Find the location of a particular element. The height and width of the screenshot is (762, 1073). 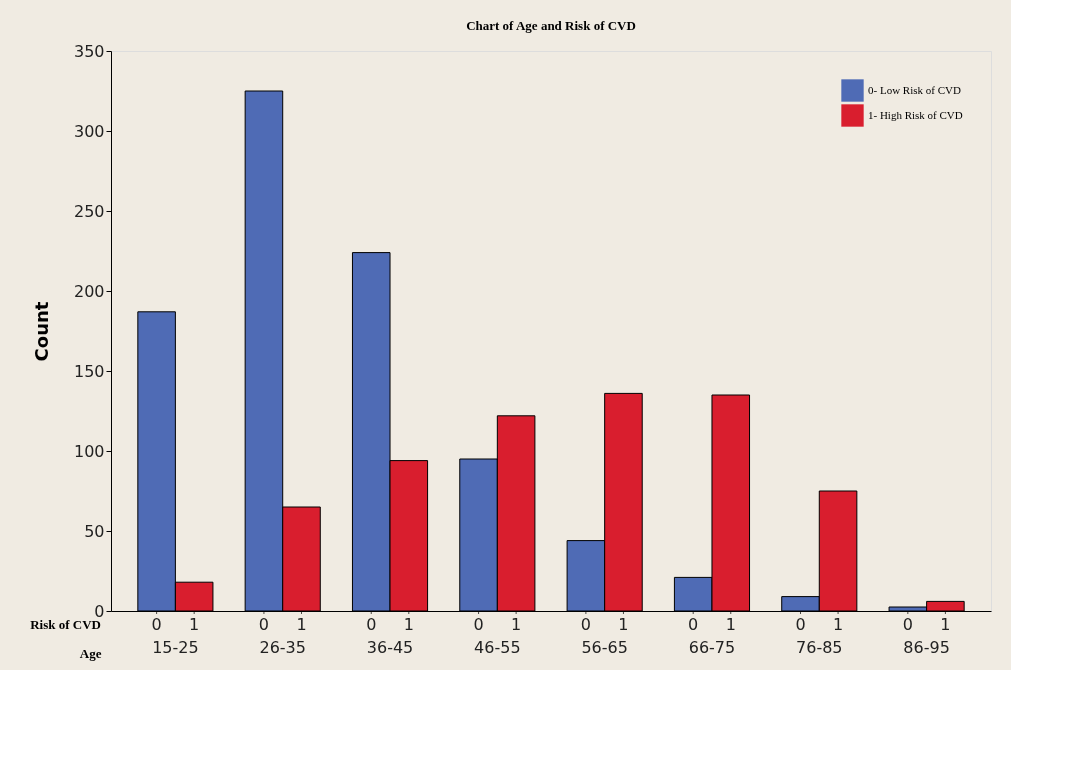

x-axis-title: Age is located at coordinates (90, 653).